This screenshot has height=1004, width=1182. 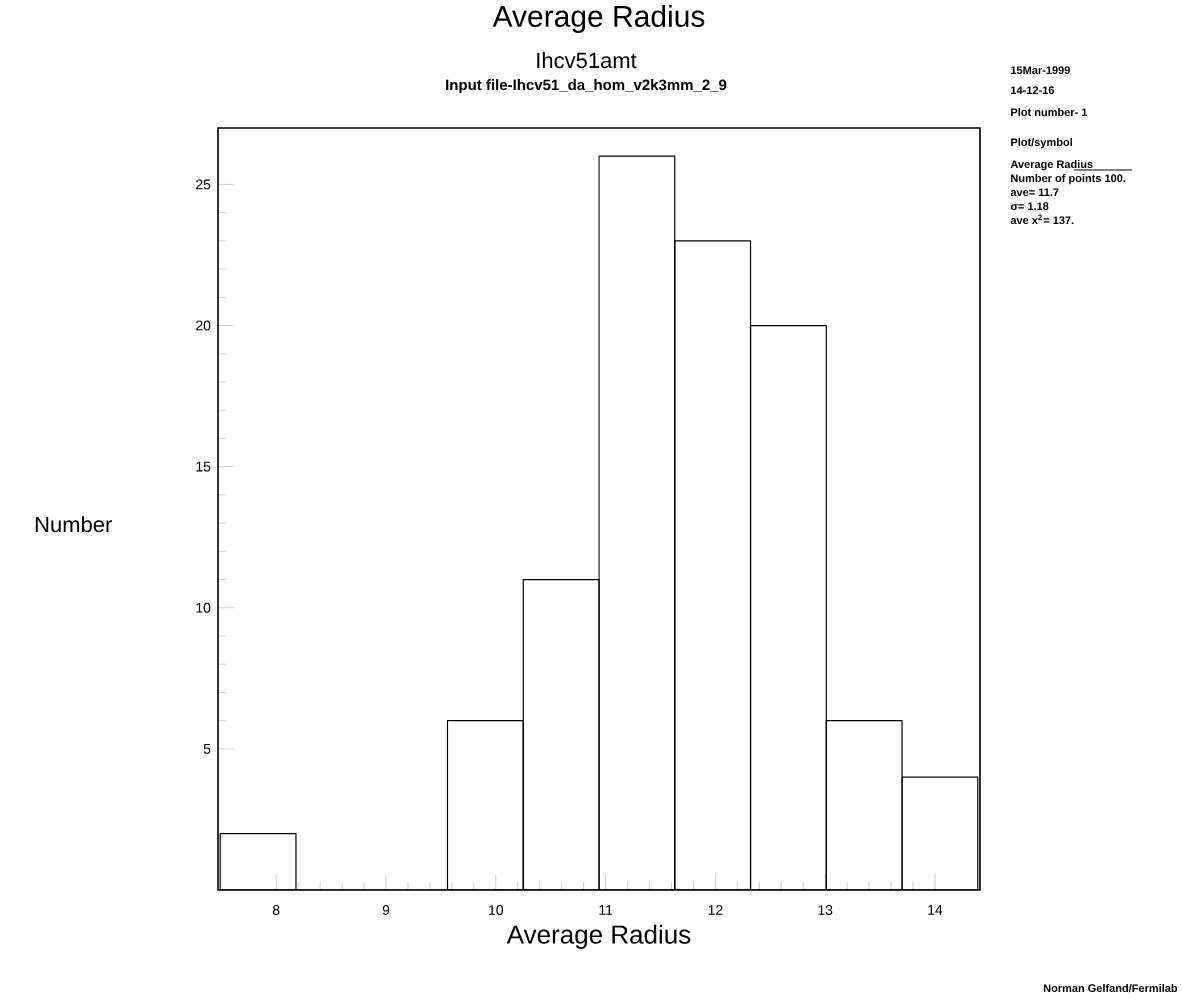 What do you see at coordinates (73, 524) in the screenshot?
I see `y-axis-title: Number` at bounding box center [73, 524].